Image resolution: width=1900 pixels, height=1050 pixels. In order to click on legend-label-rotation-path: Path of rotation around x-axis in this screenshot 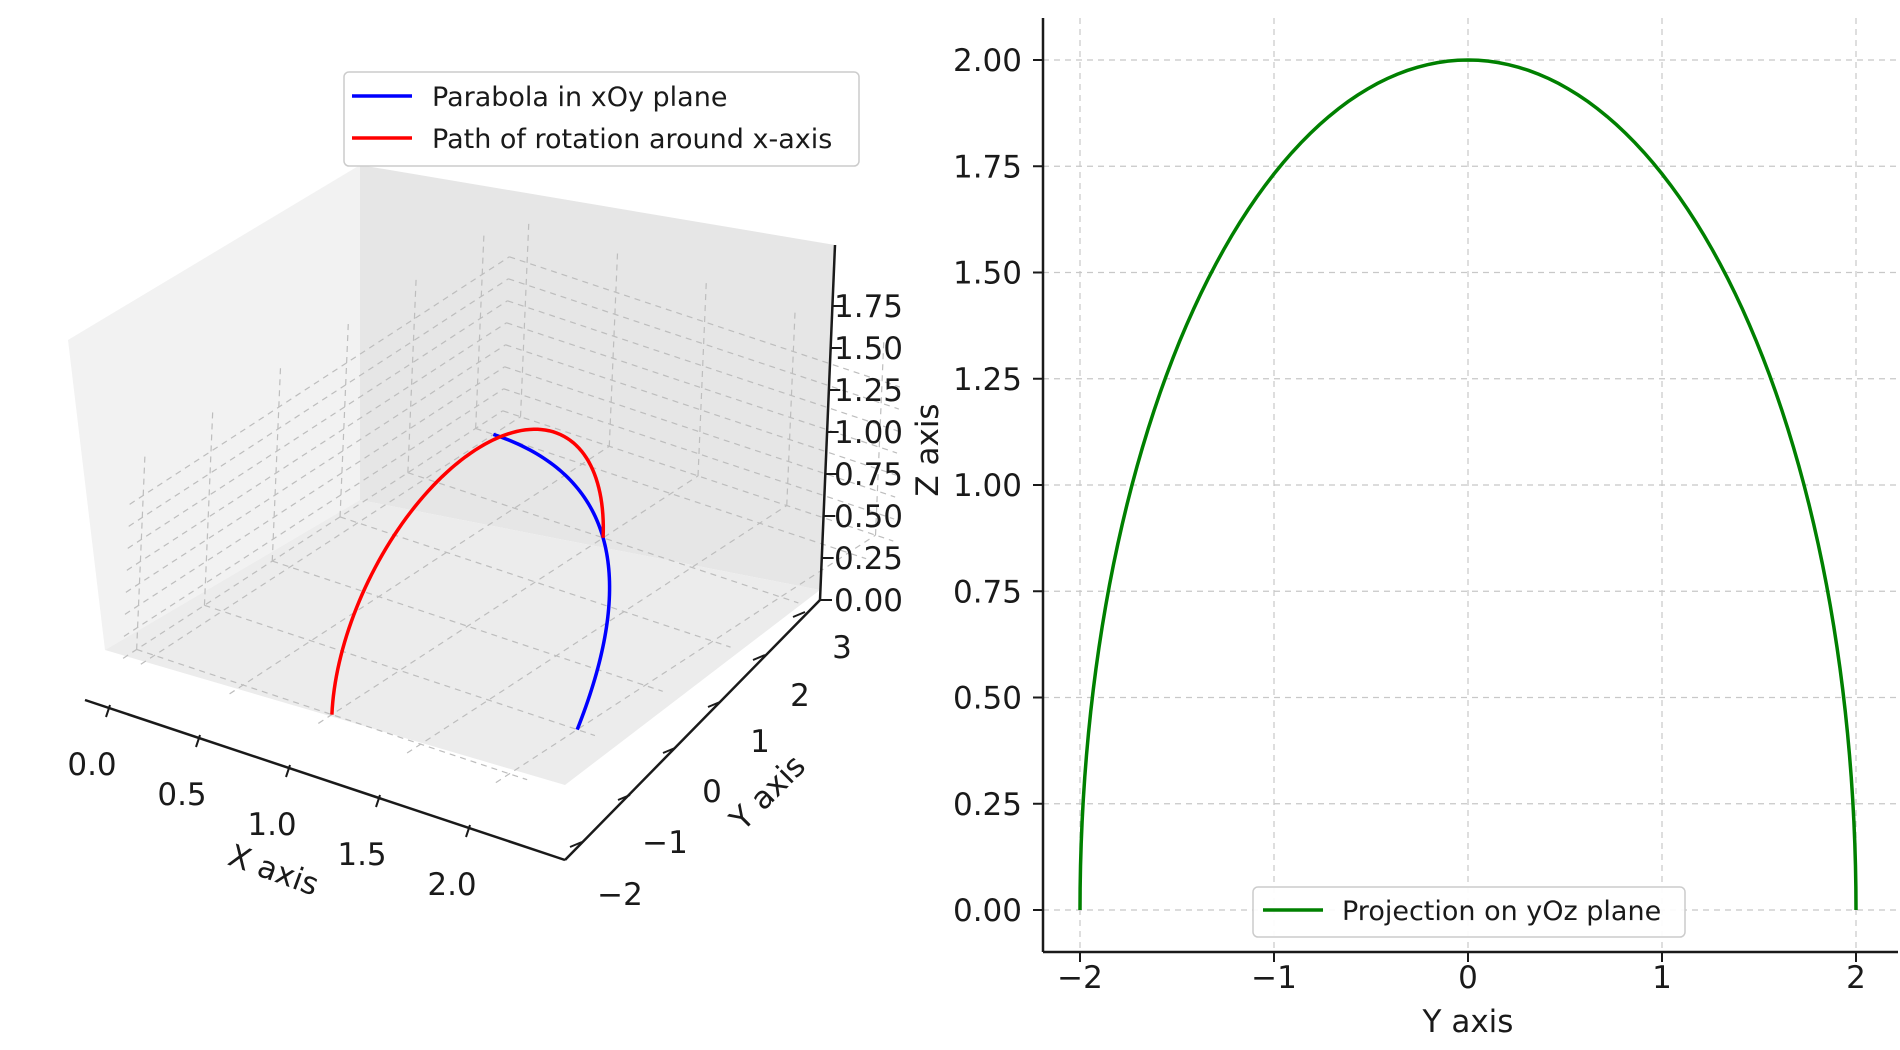, I will do `click(632, 139)`.